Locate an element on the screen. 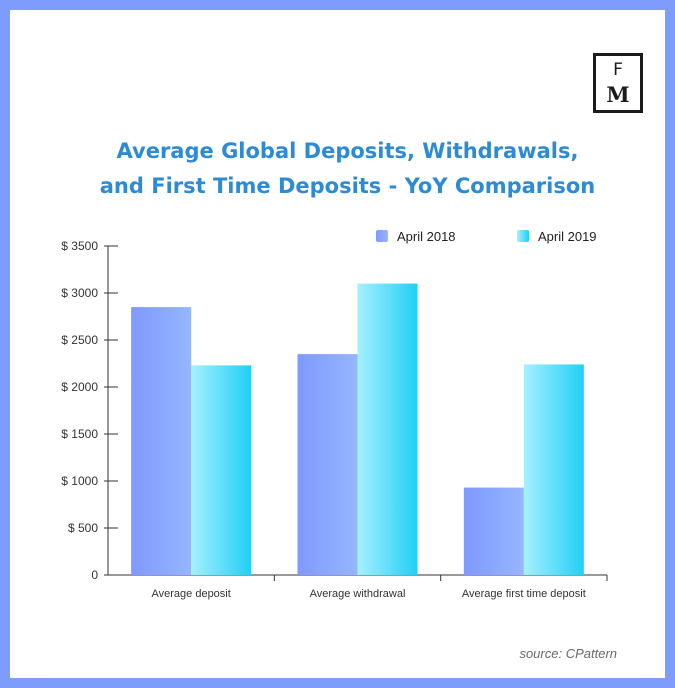 Image resolution: width=675 pixels, height=688 pixels. x-tick-label-average-deposit: Average deposit is located at coordinates (191, 594).